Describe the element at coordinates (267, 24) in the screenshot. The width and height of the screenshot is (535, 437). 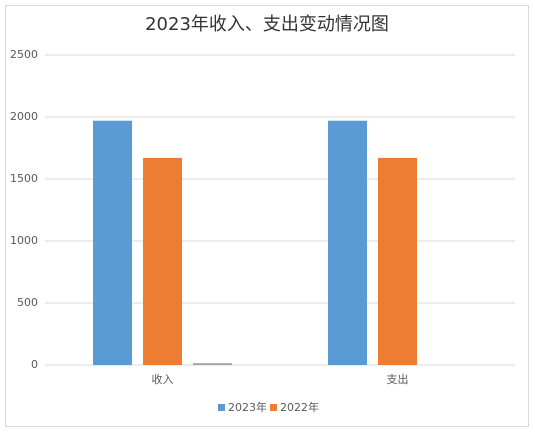
I see `chart-title: 2023年收入、支出变动情况图` at that location.